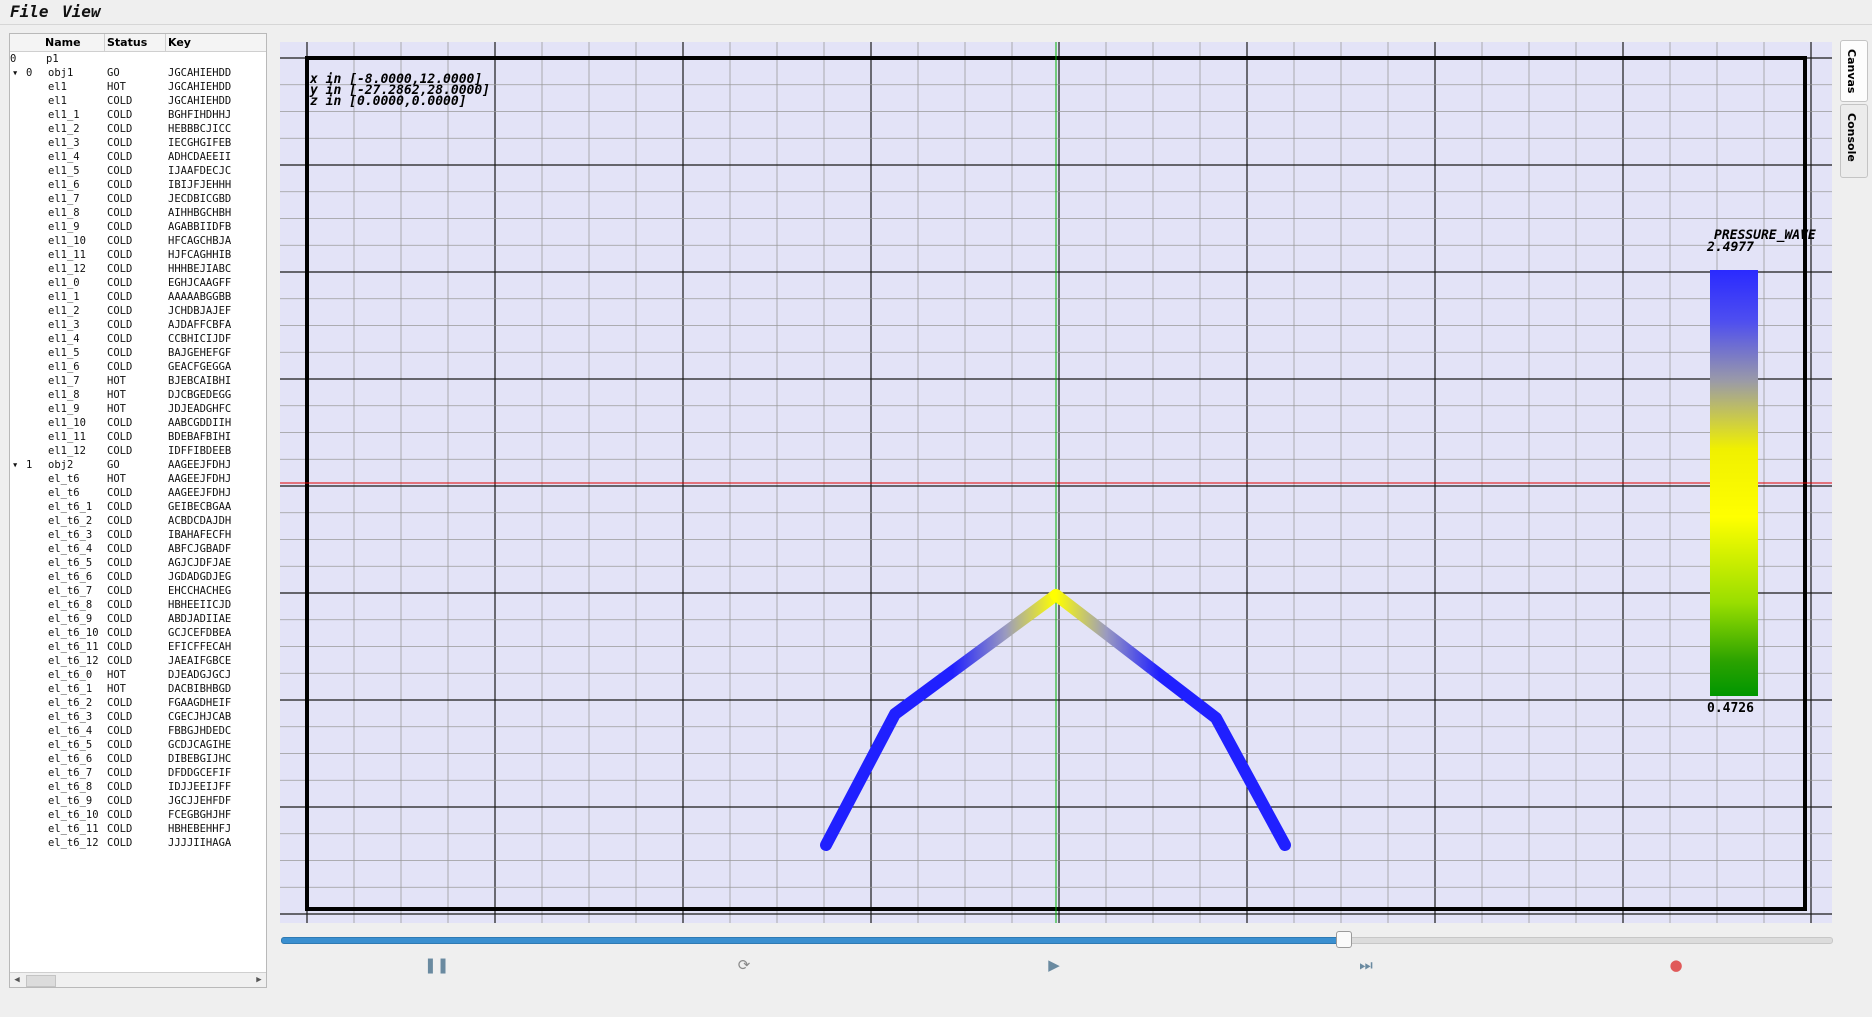 This screenshot has width=1872, height=1017. Describe the element at coordinates (138, 703) in the screenshot. I see `tree-row: el_t6_2 COLD FGAAGDHEIF` at that location.